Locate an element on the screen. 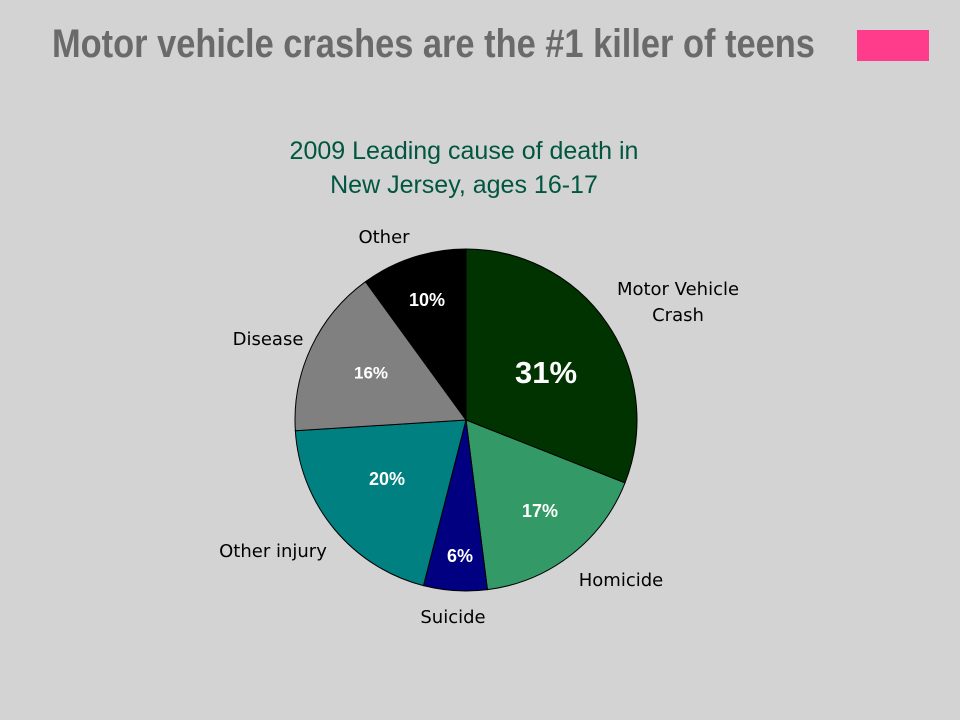 Image resolution: width=960 pixels, height=720 pixels. slice-percent-label: 31% is located at coordinates (546, 372).